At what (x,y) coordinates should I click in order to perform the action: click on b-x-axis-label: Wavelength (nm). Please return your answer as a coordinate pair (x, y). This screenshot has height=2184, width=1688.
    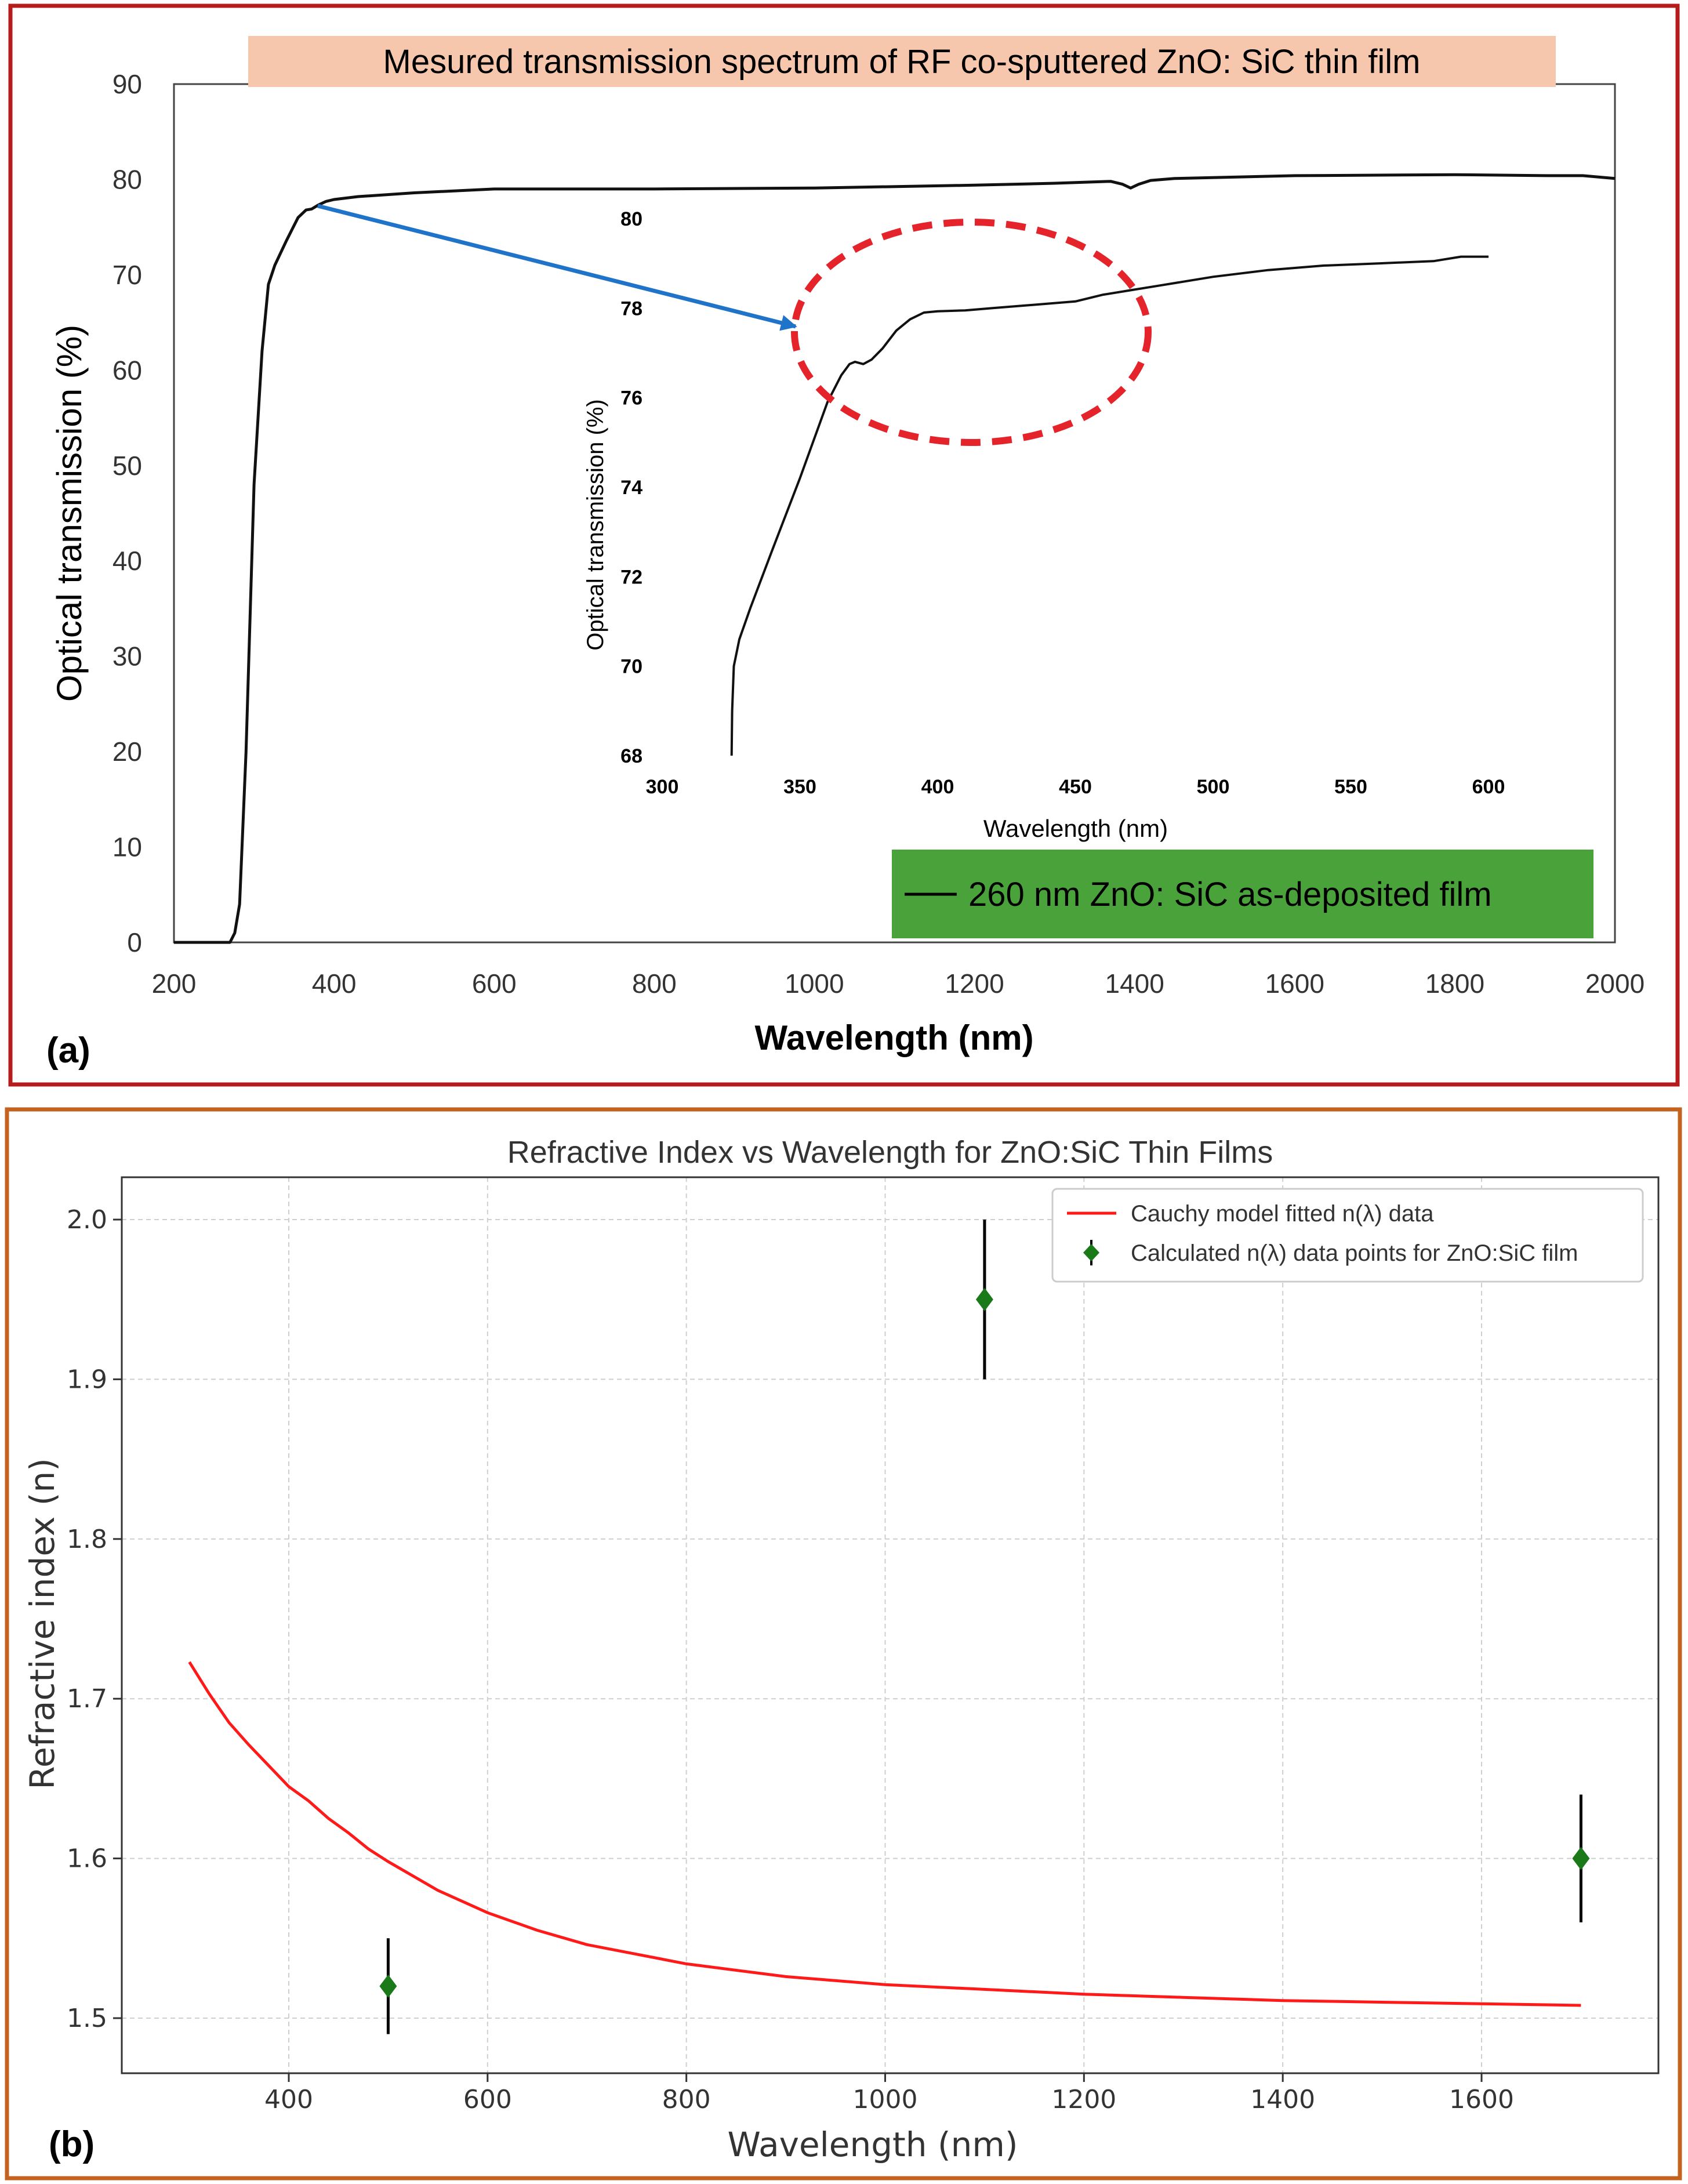
    Looking at the image, I should click on (872, 2144).